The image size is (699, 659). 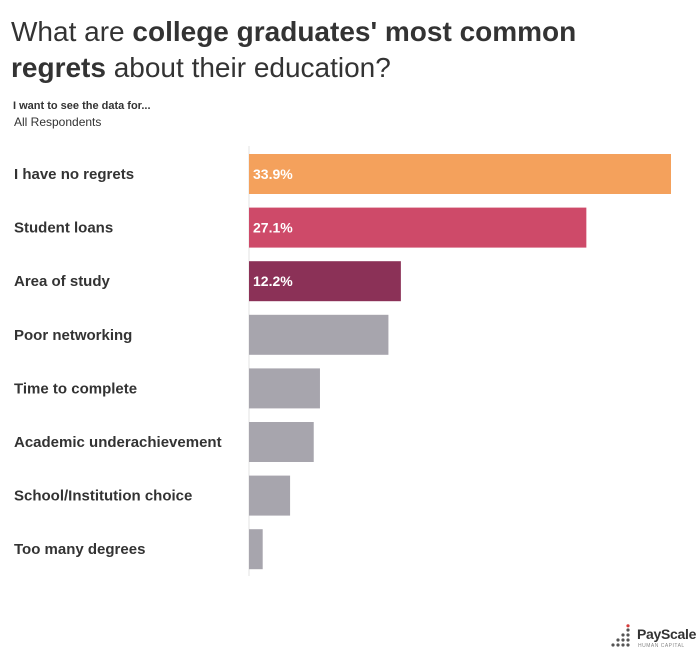 What do you see at coordinates (63, 228) in the screenshot?
I see `category-label: Student loans` at bounding box center [63, 228].